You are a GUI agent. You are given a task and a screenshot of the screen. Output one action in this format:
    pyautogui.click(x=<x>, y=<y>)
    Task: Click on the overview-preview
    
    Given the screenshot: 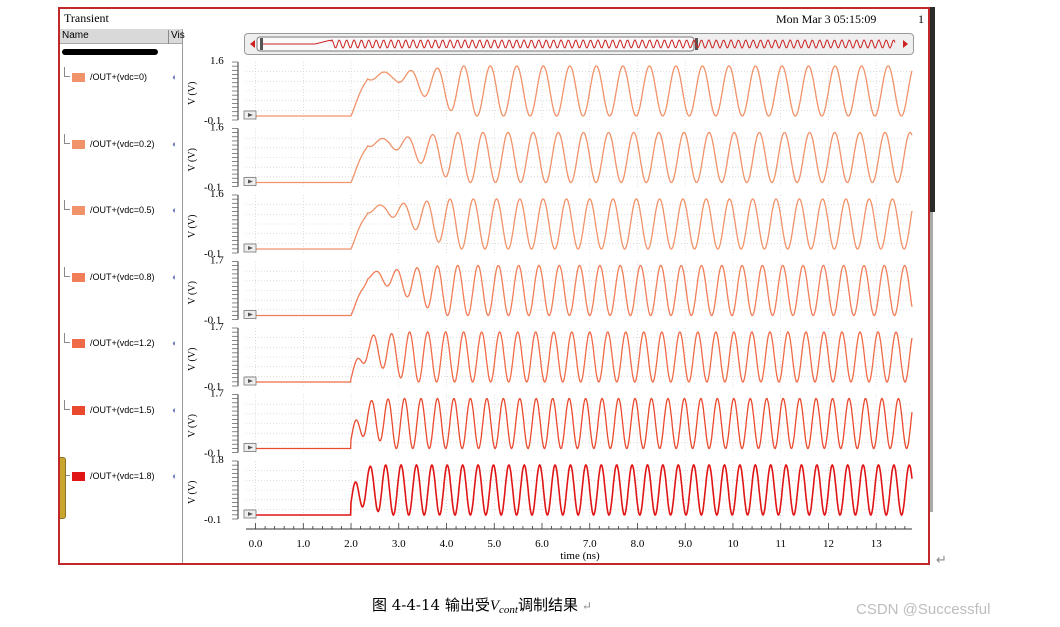 What is the action you would take?
    pyautogui.click(x=579, y=44)
    